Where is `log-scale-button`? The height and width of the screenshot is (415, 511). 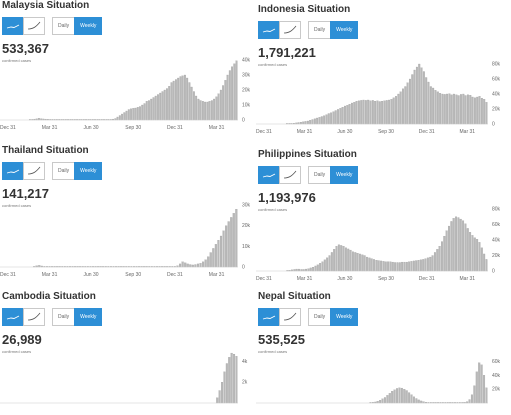 log-scale-button is located at coordinates (290, 30).